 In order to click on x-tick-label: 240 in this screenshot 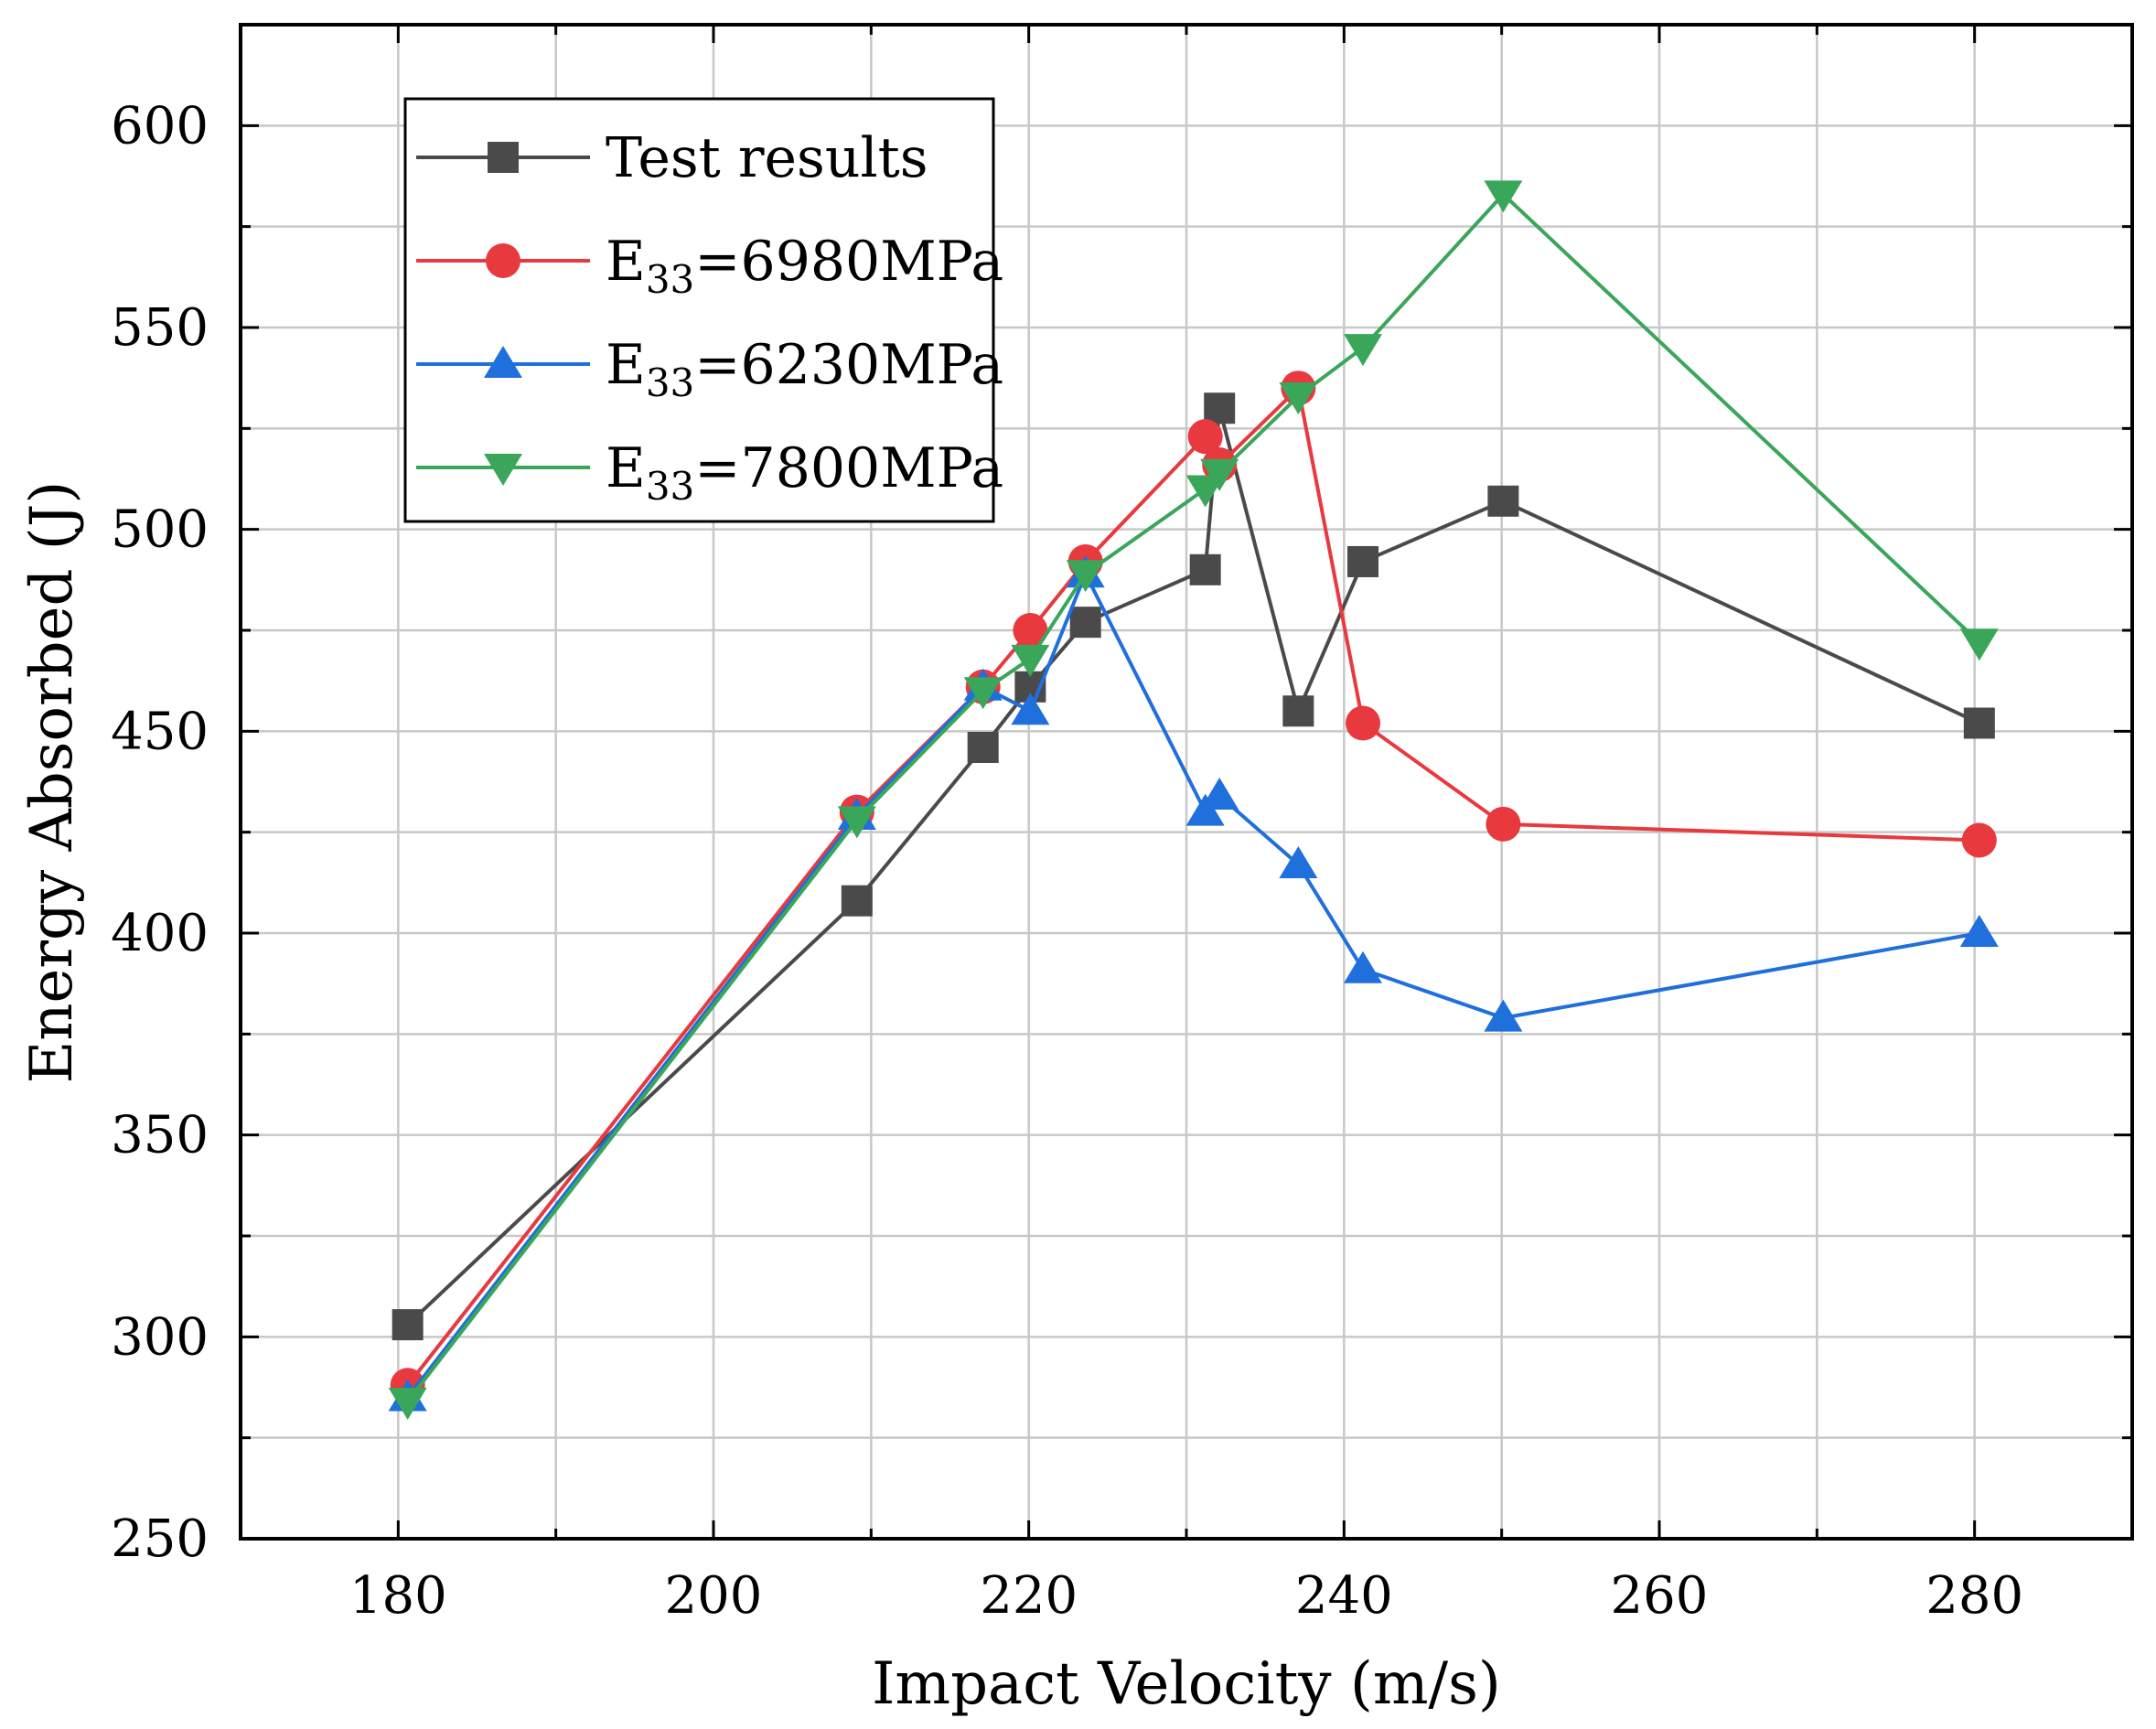, I will do `click(1344, 1596)`.